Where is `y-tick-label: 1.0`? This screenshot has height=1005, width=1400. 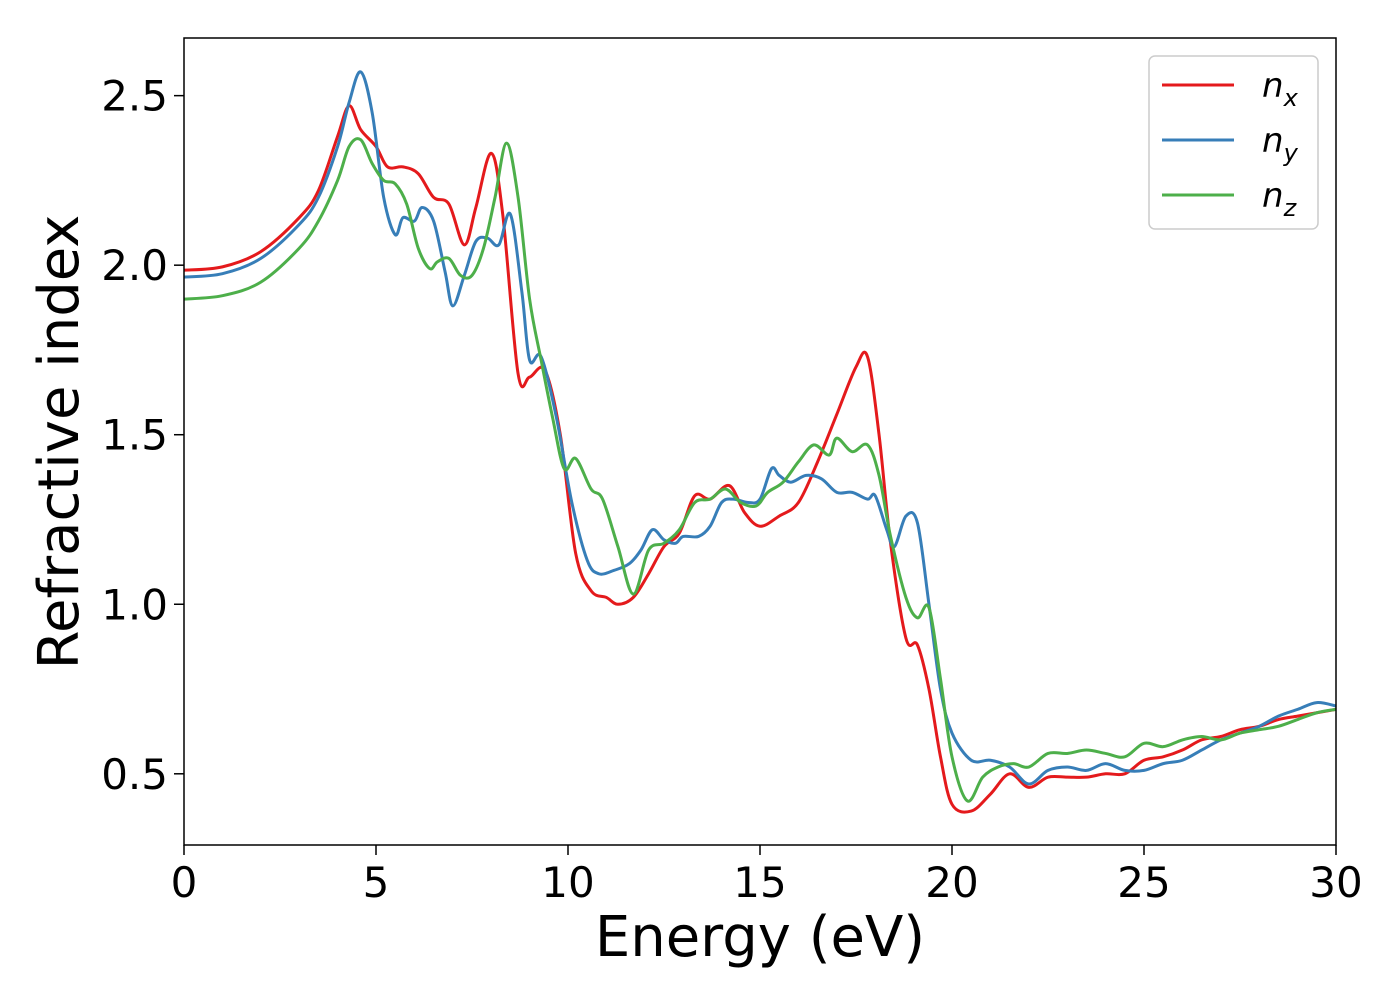
y-tick-label: 1.0 is located at coordinates (134, 604).